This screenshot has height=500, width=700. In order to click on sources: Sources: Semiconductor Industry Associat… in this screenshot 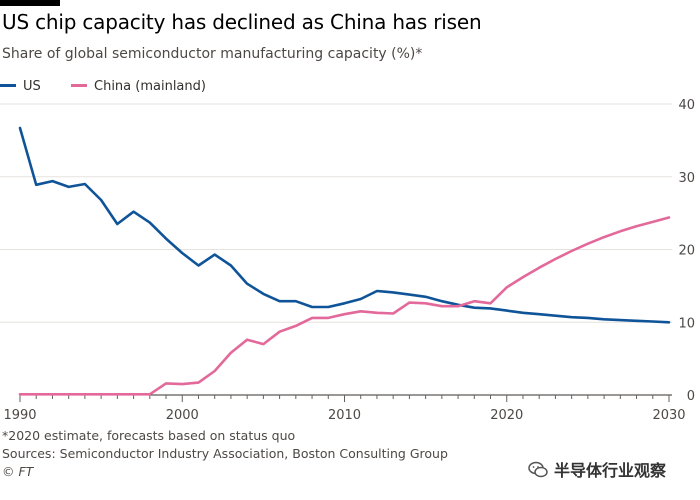, I will do `click(225, 453)`.